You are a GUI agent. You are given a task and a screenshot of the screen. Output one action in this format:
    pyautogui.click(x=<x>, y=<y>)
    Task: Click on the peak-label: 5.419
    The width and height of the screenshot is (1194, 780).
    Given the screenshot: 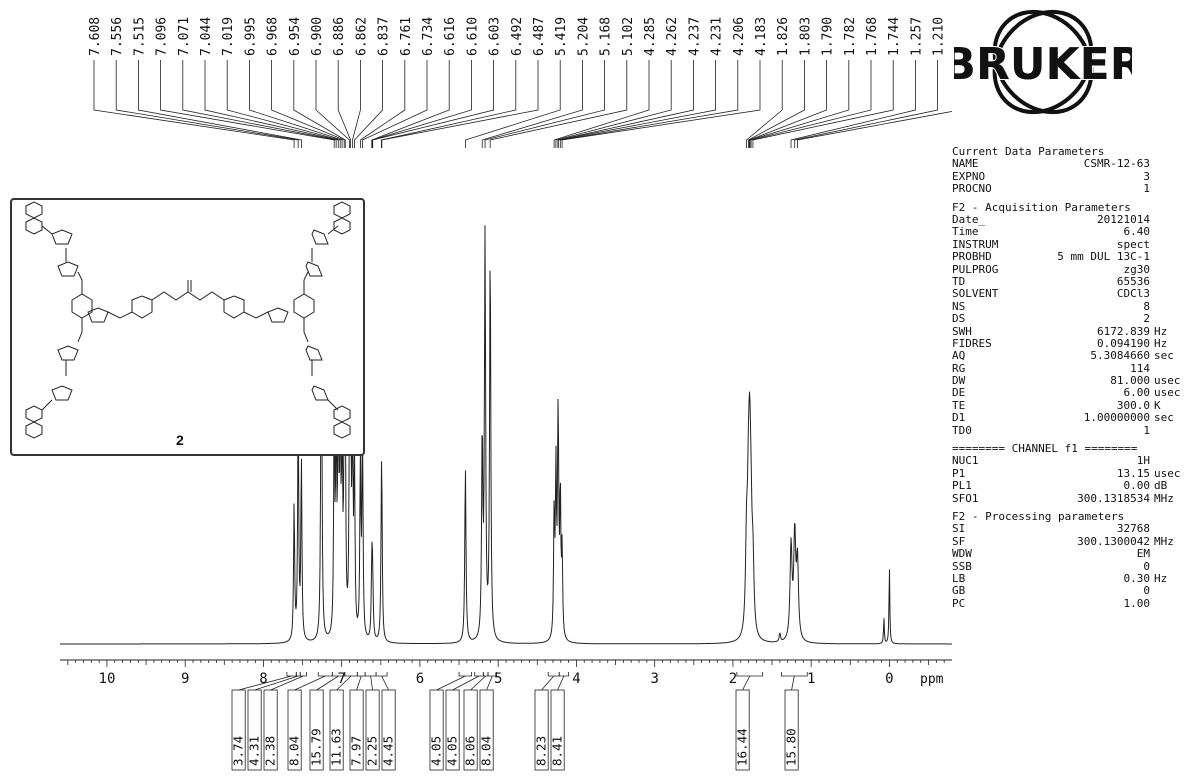 What is the action you would take?
    pyautogui.click(x=561, y=36)
    